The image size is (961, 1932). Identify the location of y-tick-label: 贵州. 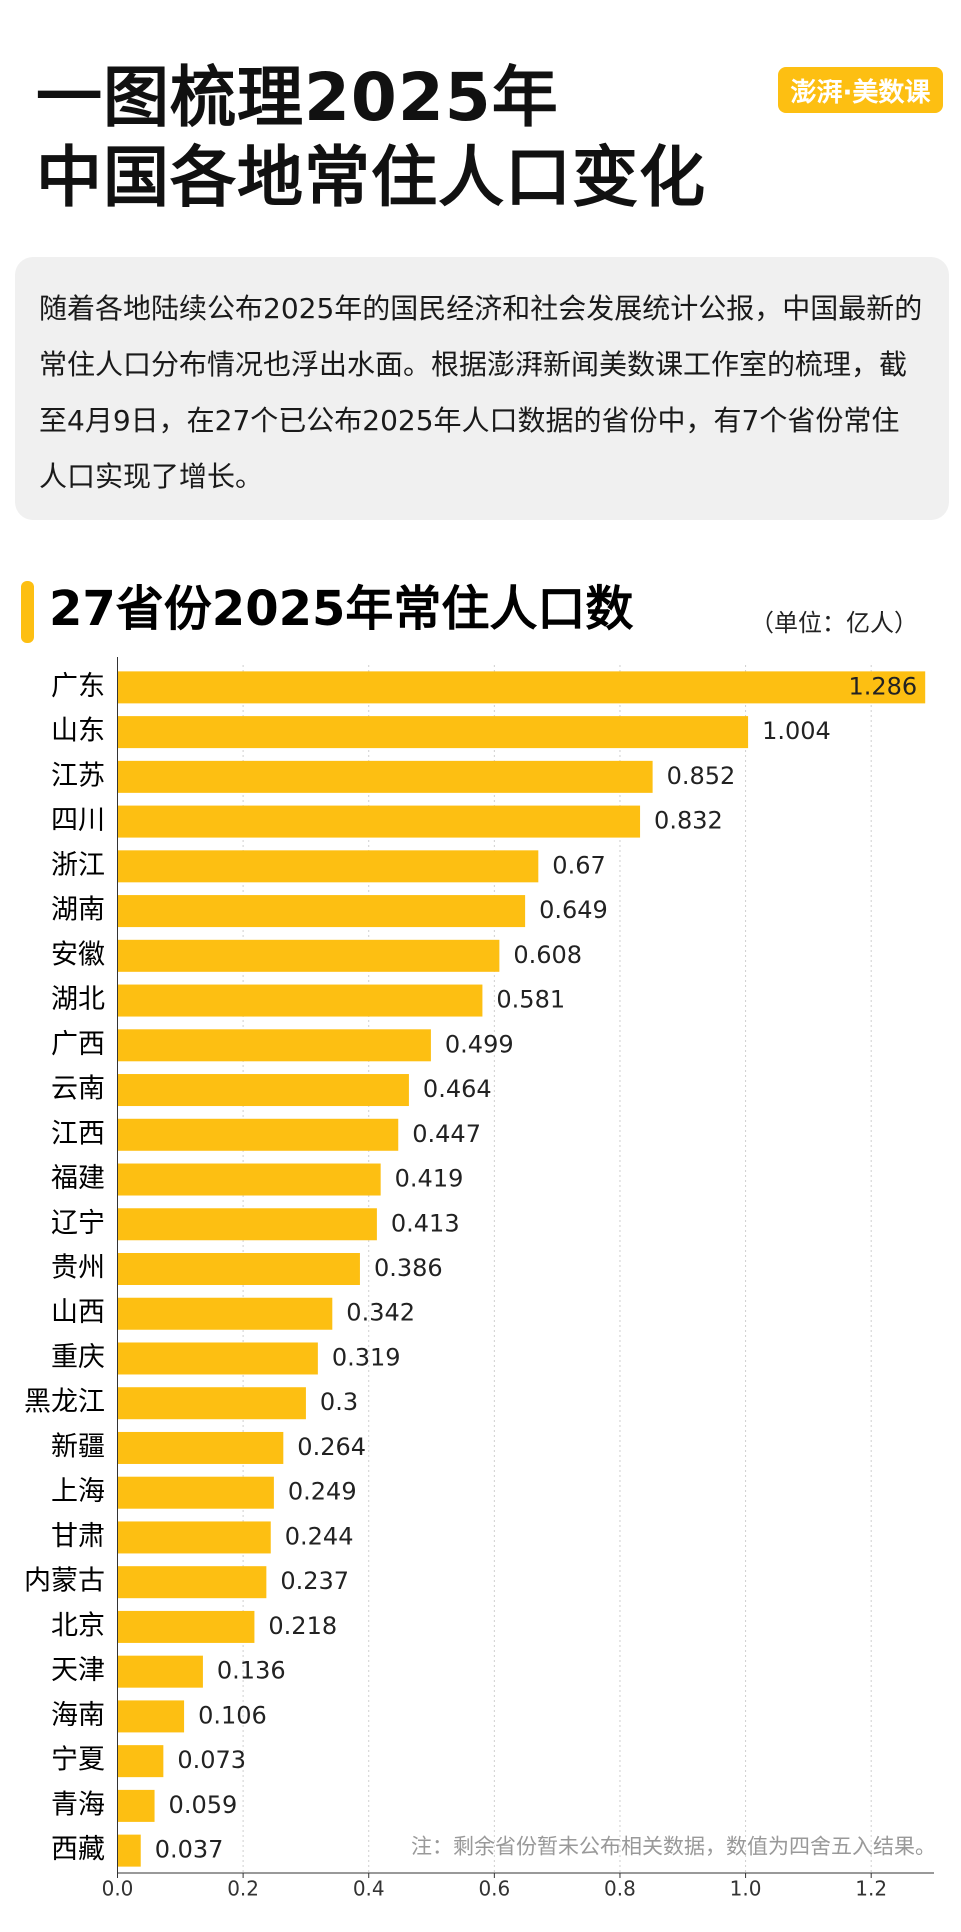
(78, 1268).